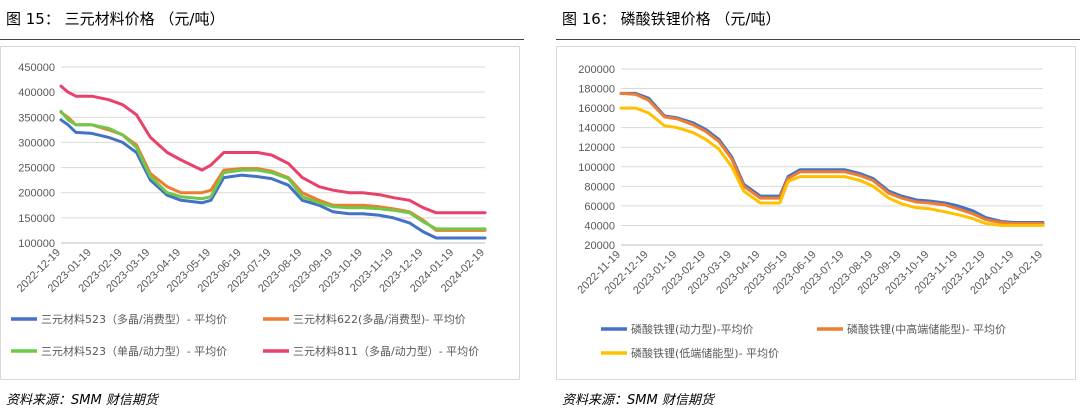 This screenshot has height=416, width=1080. What do you see at coordinates (599, 207) in the screenshot?
I see `y-tick-label: 60000` at bounding box center [599, 207].